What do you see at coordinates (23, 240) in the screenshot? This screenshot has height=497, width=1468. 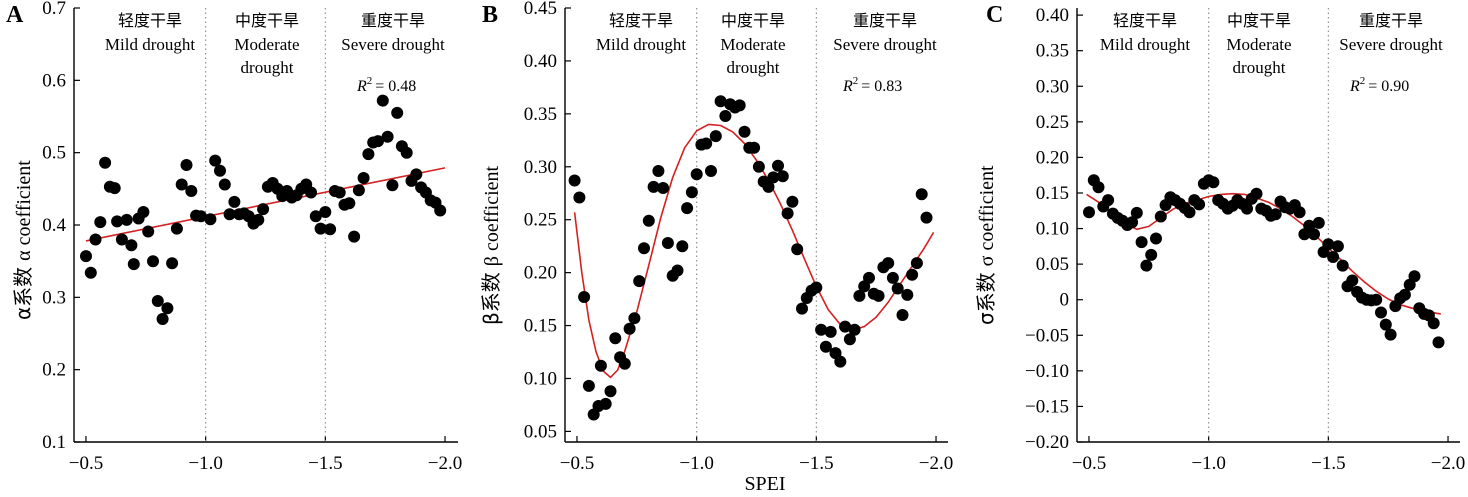 I see `ylabel: α系数 α coefficient` at bounding box center [23, 240].